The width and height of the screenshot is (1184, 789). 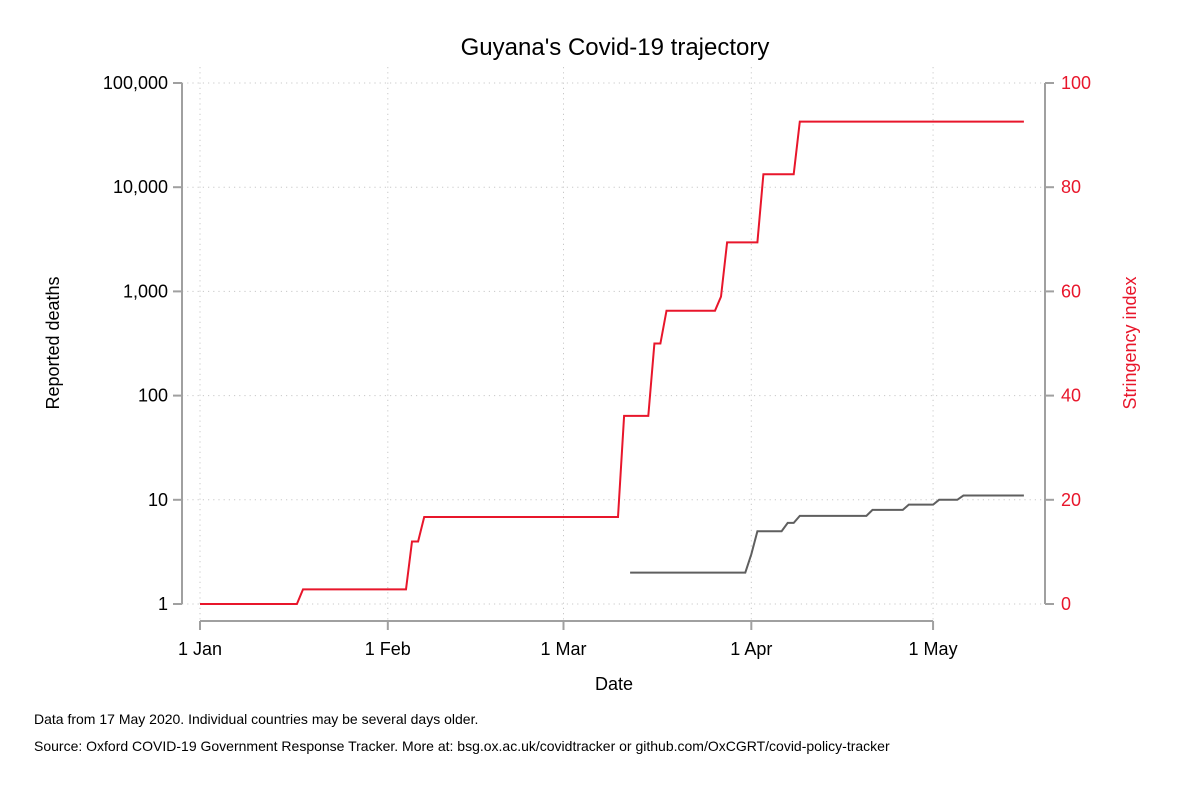 I want to click on x-tick-label: 1 Jan, so click(x=200, y=649).